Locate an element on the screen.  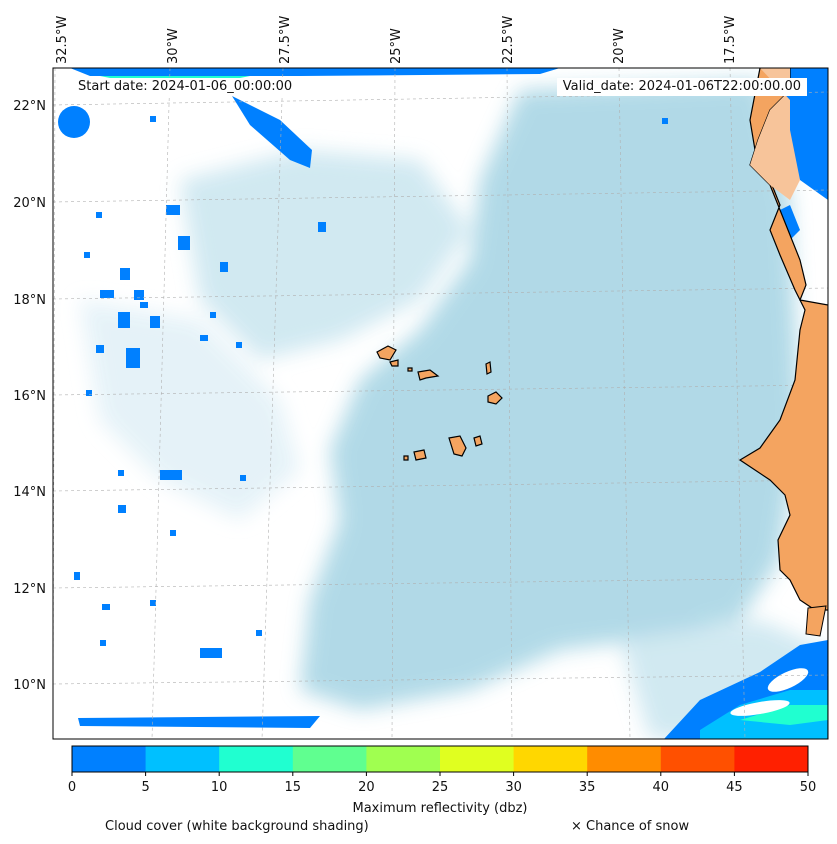
colorbar-tick-label: 25 is located at coordinates (440, 787).